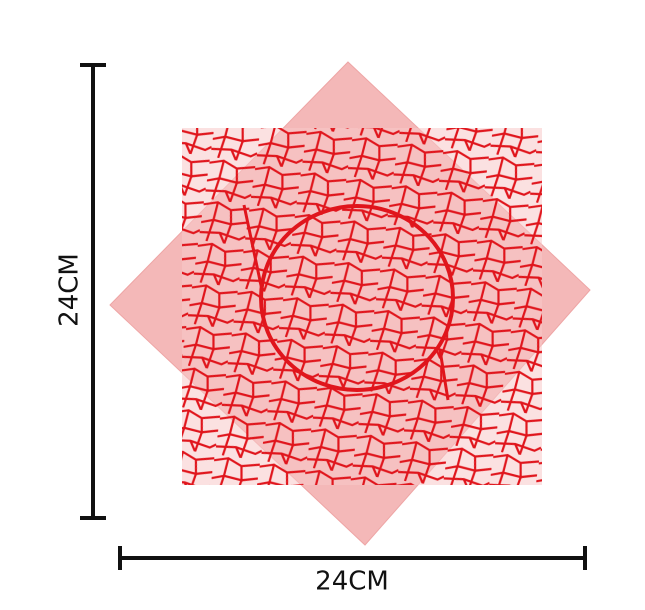 This screenshot has height=610, width=645. Describe the element at coordinates (93, 291) in the screenshot. I see `height-measure` at that location.